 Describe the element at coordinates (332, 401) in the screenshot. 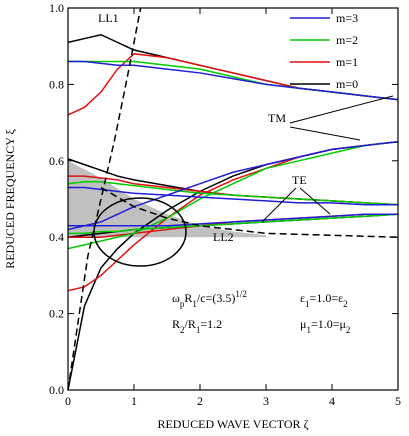

I see `x-tick-label: 4` at that location.